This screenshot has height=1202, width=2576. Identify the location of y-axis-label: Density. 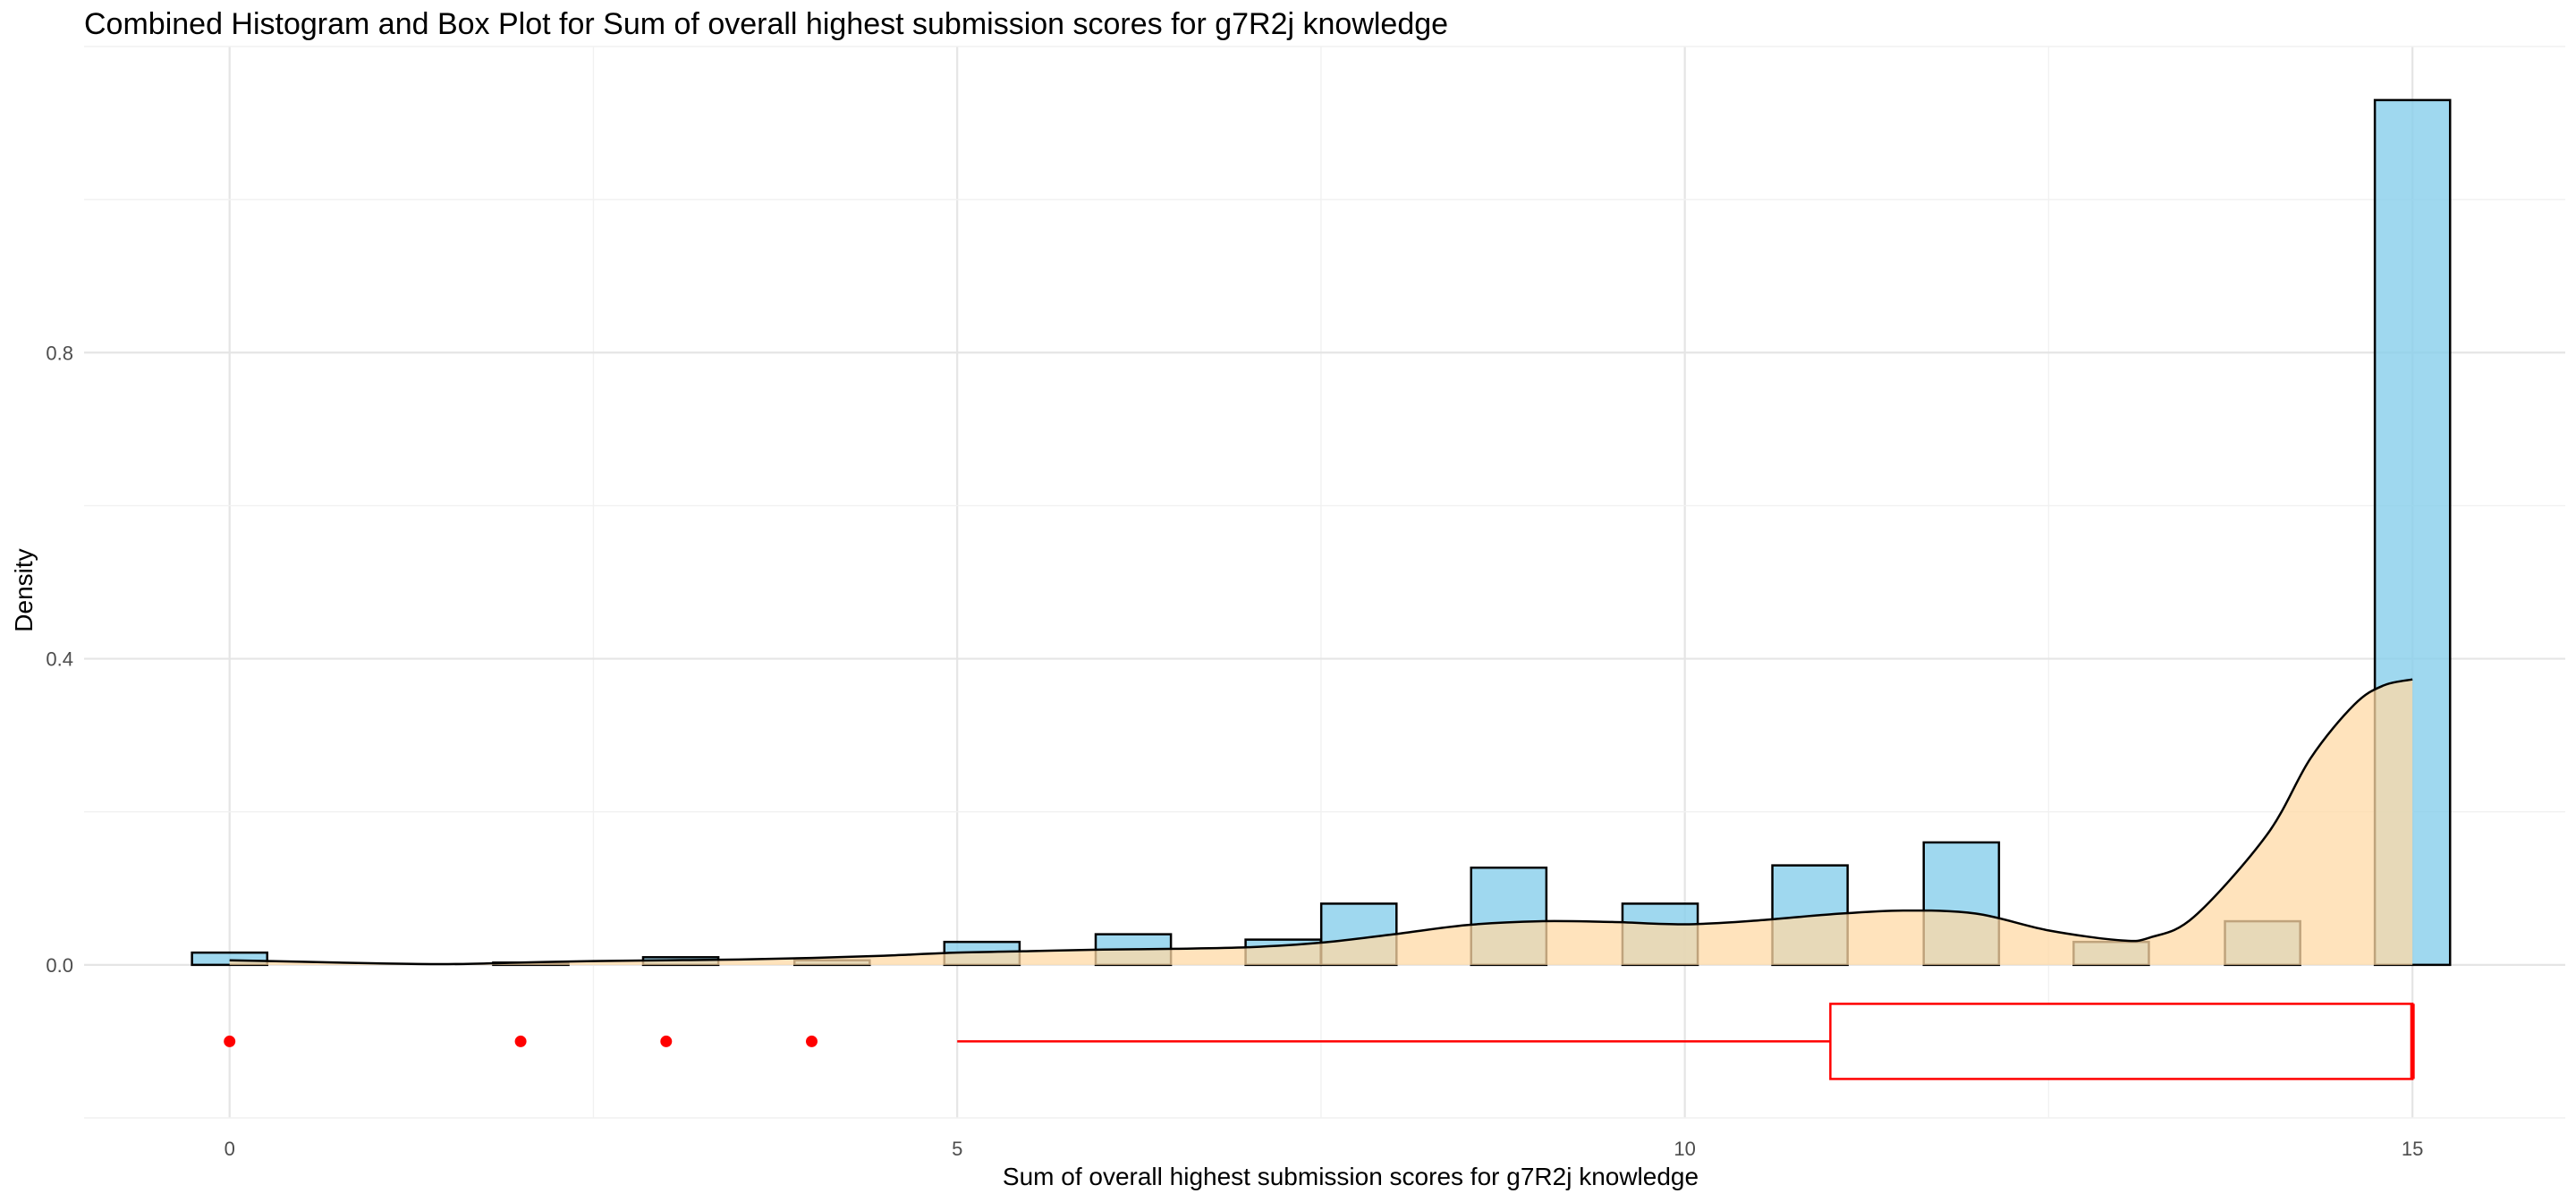
(24, 590).